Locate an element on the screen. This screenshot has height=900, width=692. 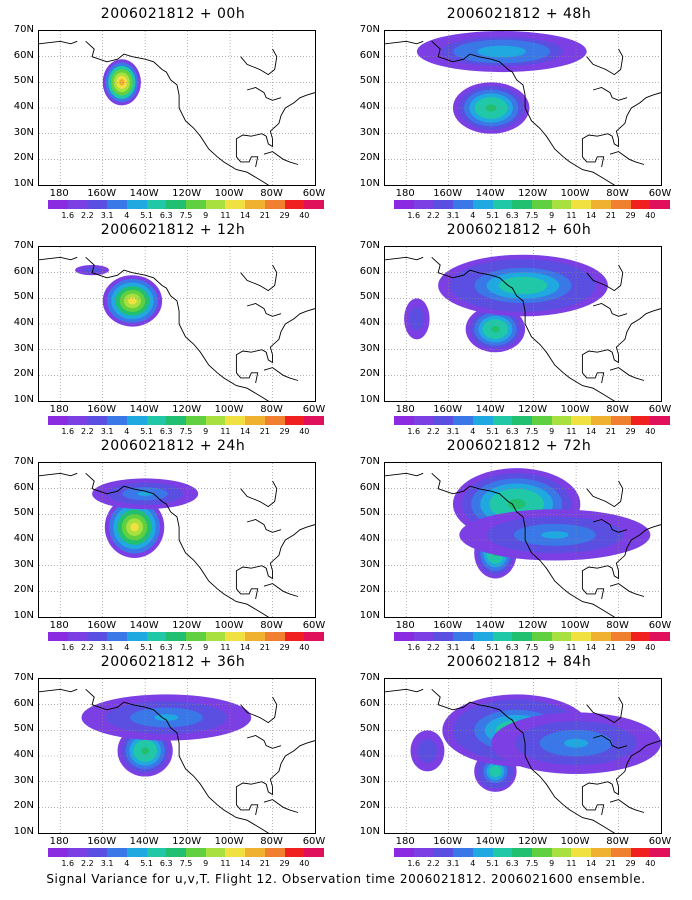
colorbar-label: 1.6 is located at coordinates (68, 647).